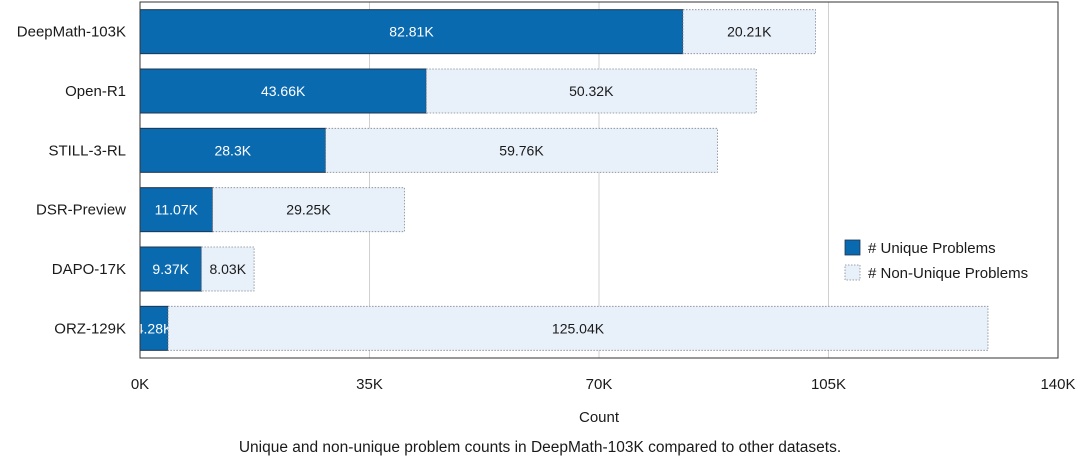 The height and width of the screenshot is (459, 1080). What do you see at coordinates (95, 91) in the screenshot?
I see `y-tick-label: Open-R1` at bounding box center [95, 91].